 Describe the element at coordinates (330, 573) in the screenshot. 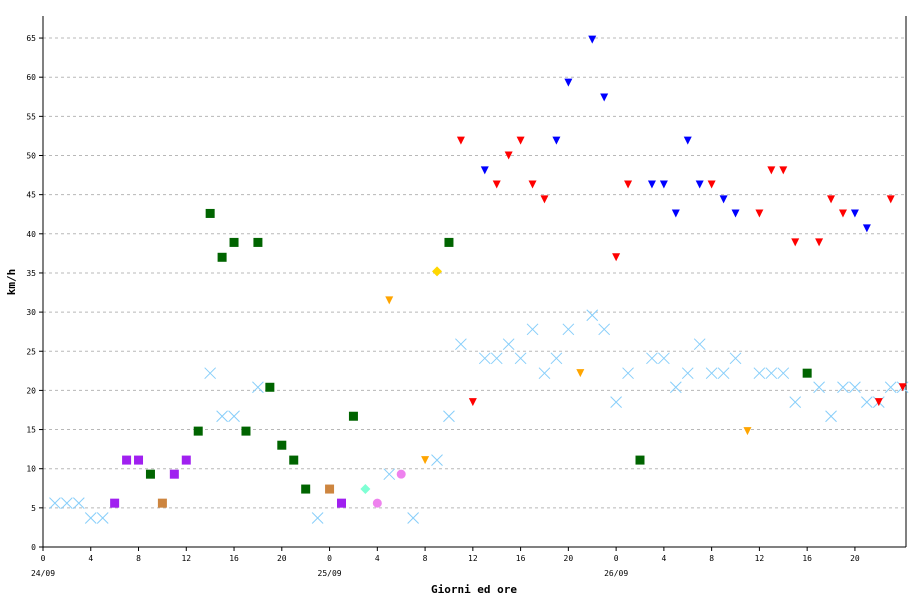

I see `date-label: 25/09` at that location.